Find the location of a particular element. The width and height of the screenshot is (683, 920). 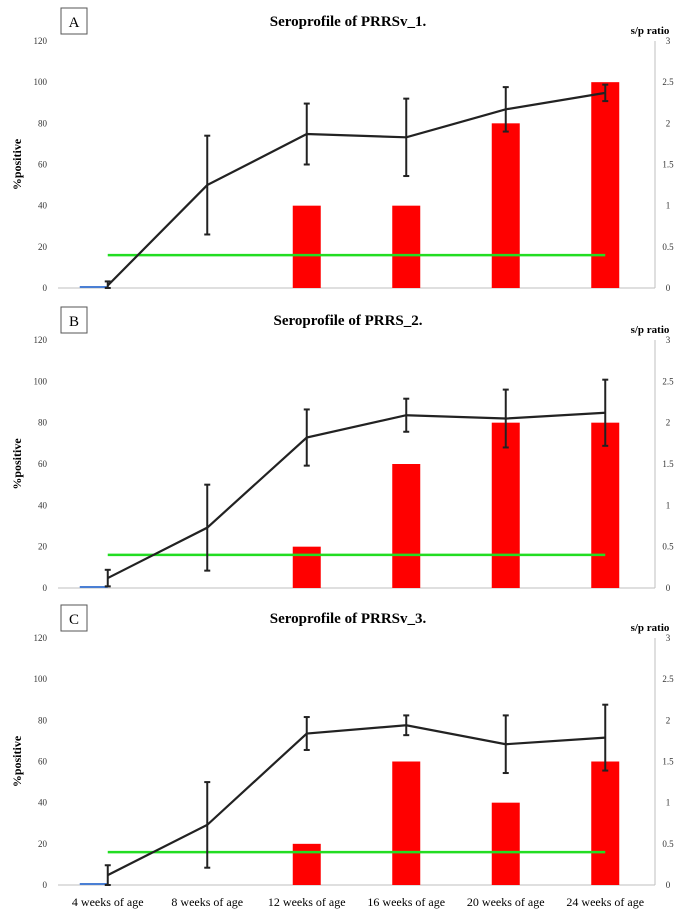

x-tick-label: 4 weeks of age is located at coordinates (108, 902).